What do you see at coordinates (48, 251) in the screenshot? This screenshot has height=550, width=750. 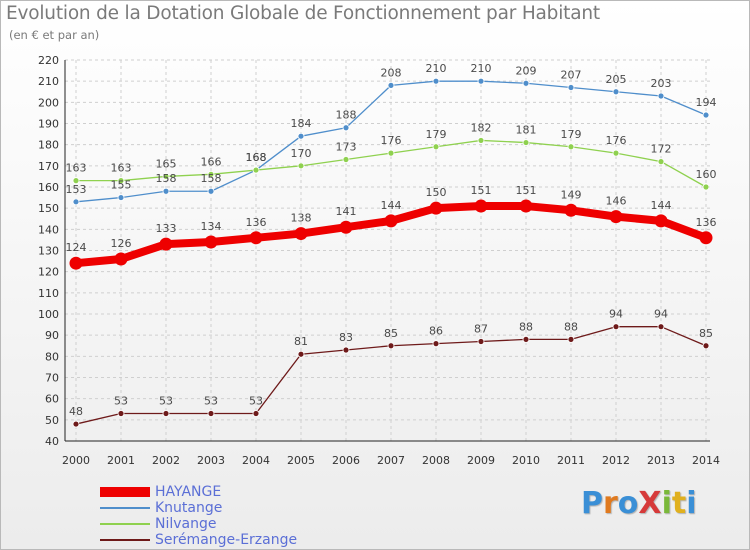 I see `y-tick-label: 130` at bounding box center [48, 251].